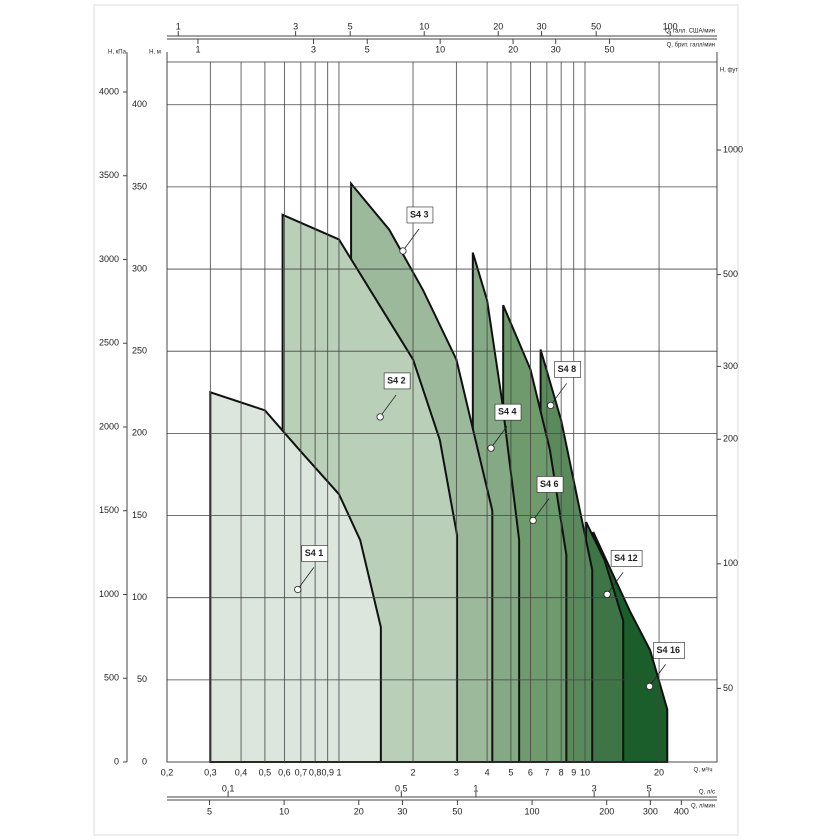 This screenshot has height=840, width=840. What do you see at coordinates (650, 811) in the screenshot?
I see `x2-tick-label: 300` at bounding box center [650, 811].